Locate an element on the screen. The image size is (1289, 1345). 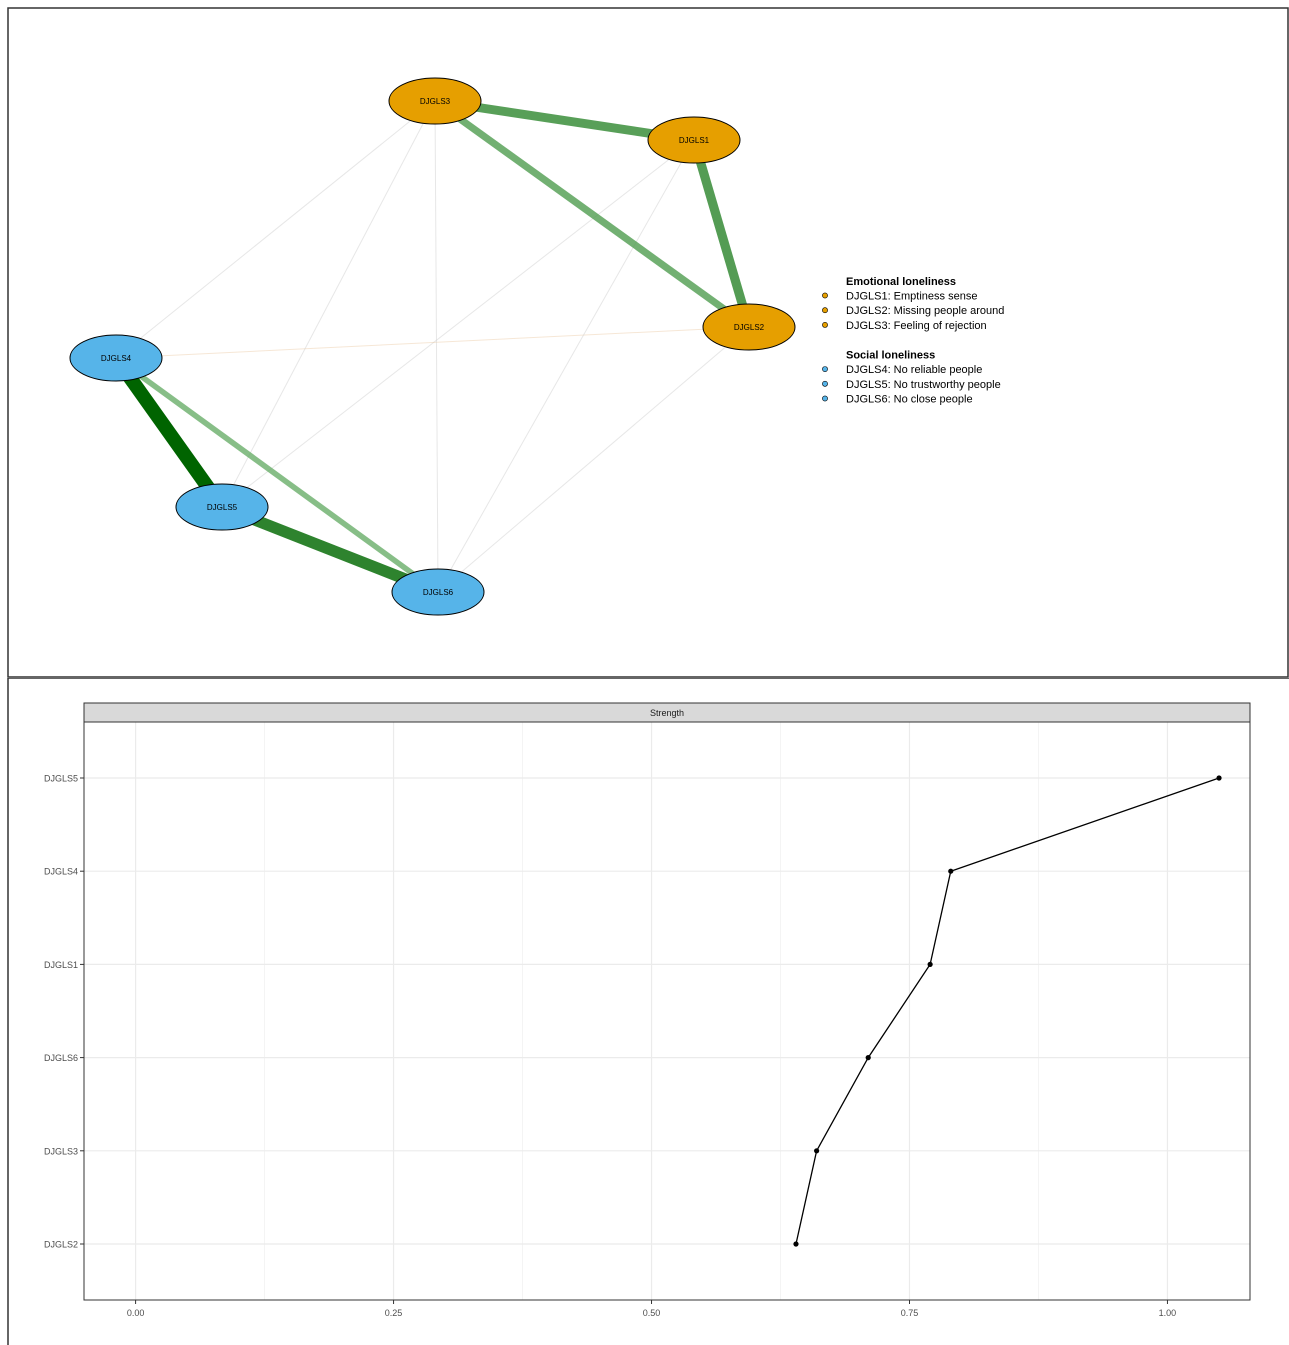
edge-djgls1-djgls5 is located at coordinates (458, 323).